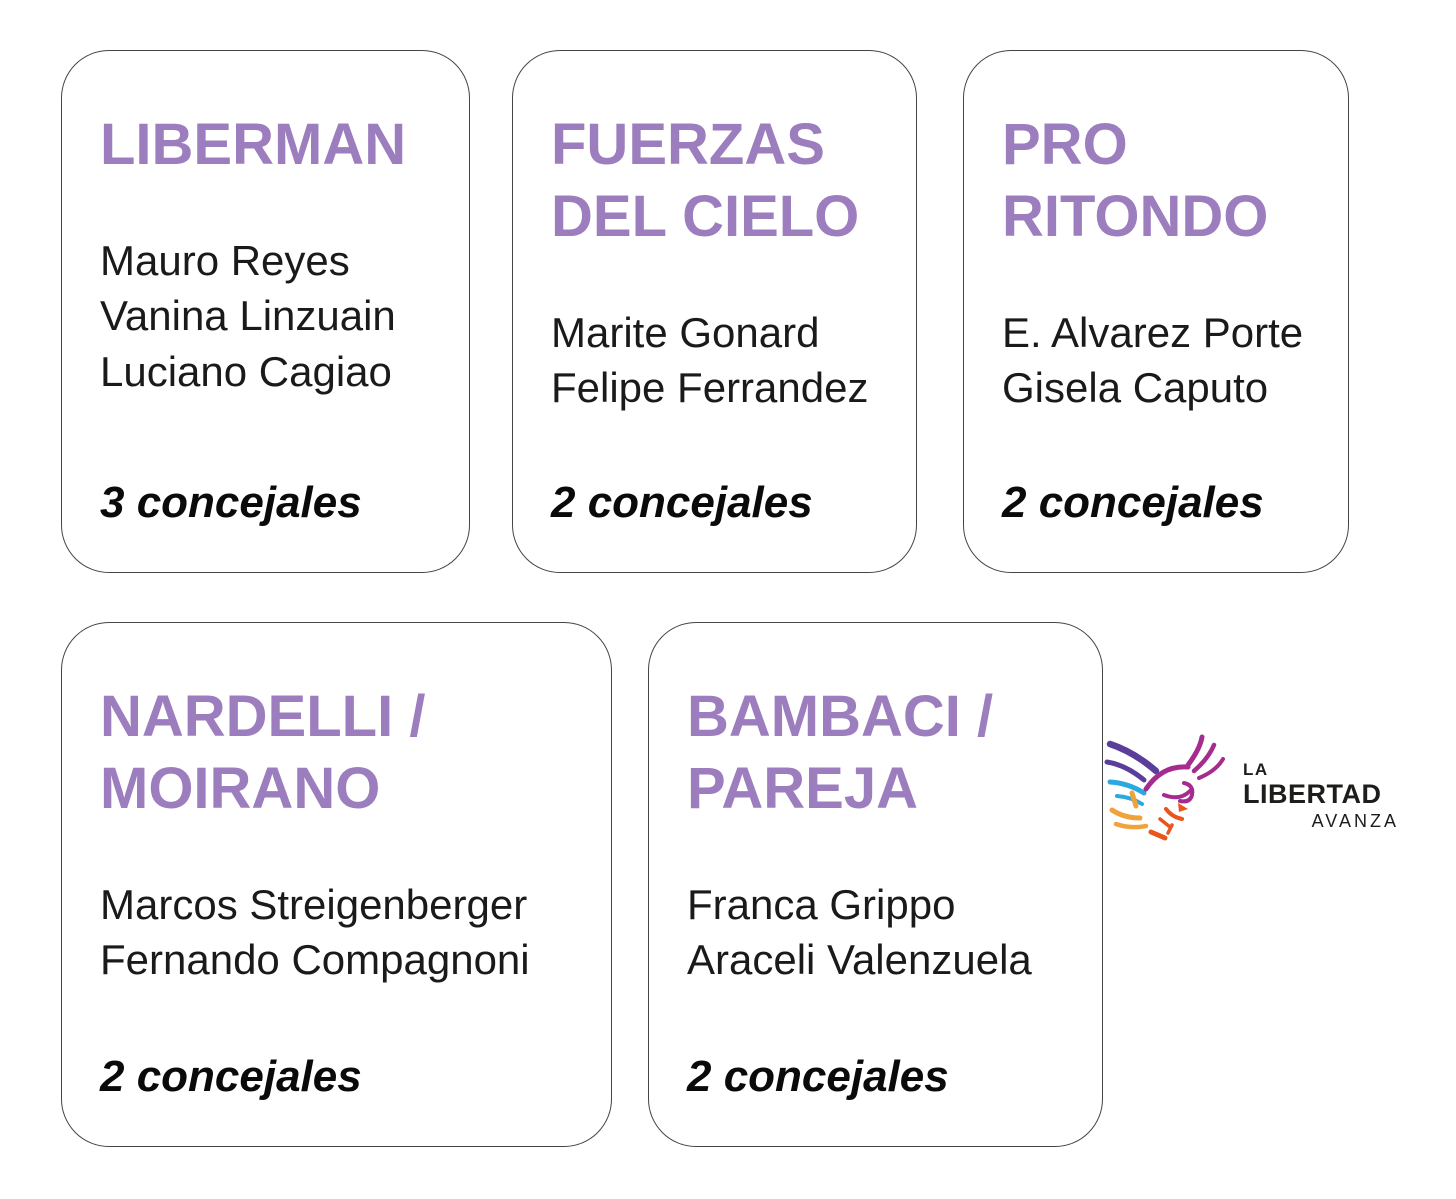 The width and height of the screenshot is (1456, 1199). What do you see at coordinates (688, 144) in the screenshot?
I see `party-title-line: FUERZAS` at bounding box center [688, 144].